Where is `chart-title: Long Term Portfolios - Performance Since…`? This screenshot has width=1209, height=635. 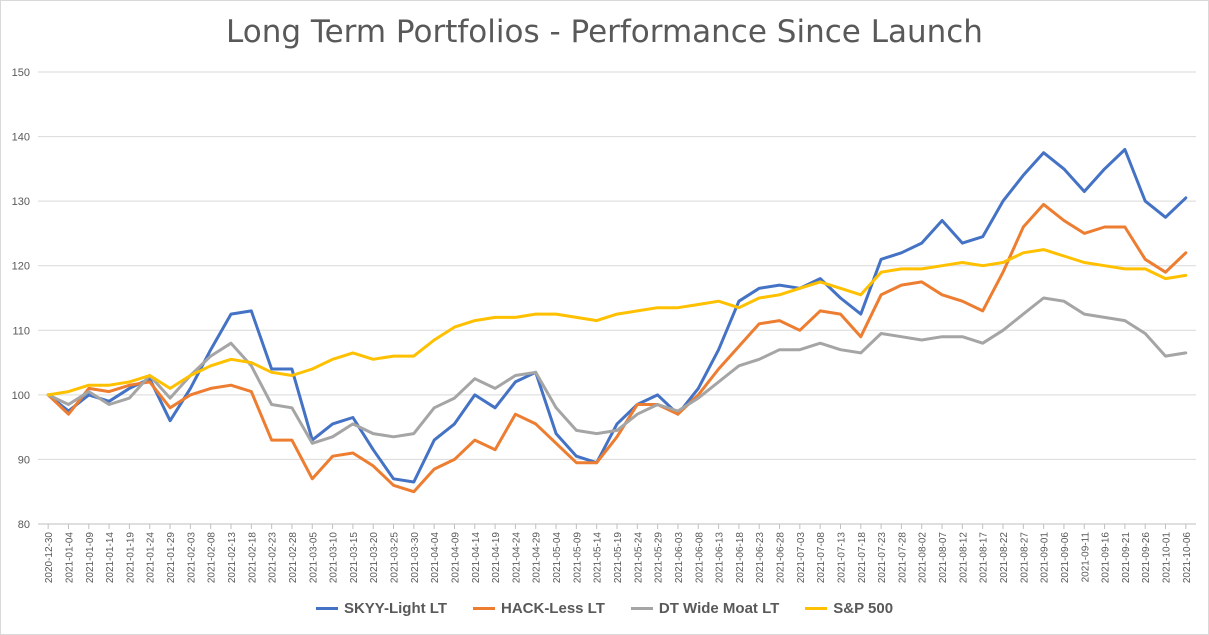
chart-title: Long Term Portfolios - Performance Since… is located at coordinates (604, 32).